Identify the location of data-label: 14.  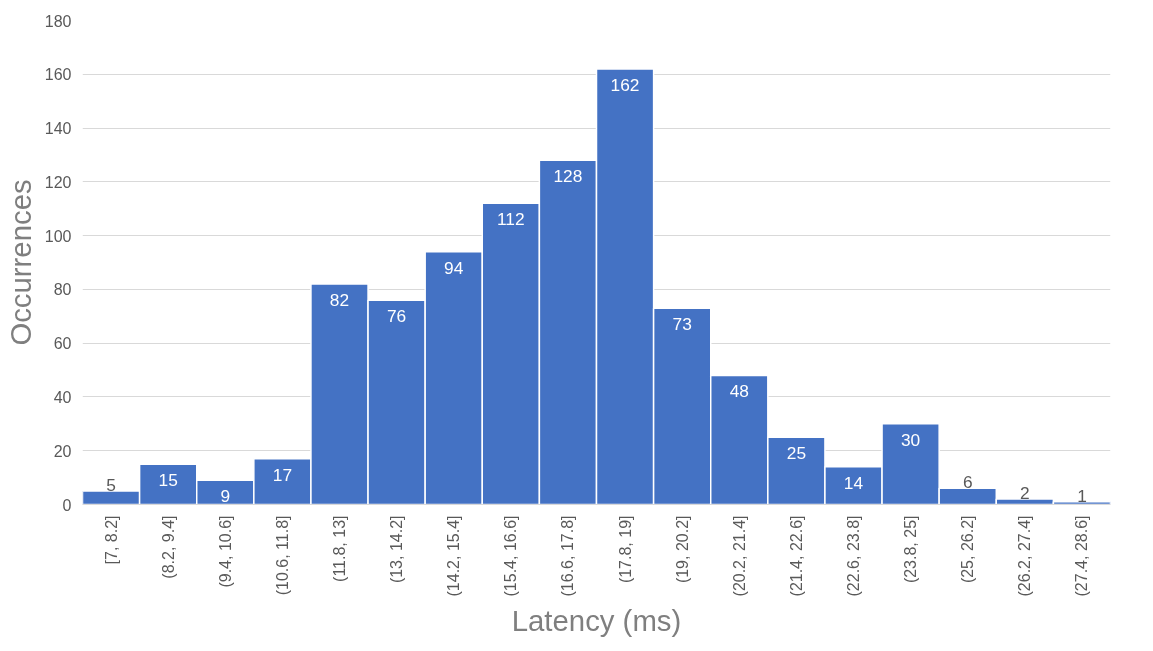
(853, 482).